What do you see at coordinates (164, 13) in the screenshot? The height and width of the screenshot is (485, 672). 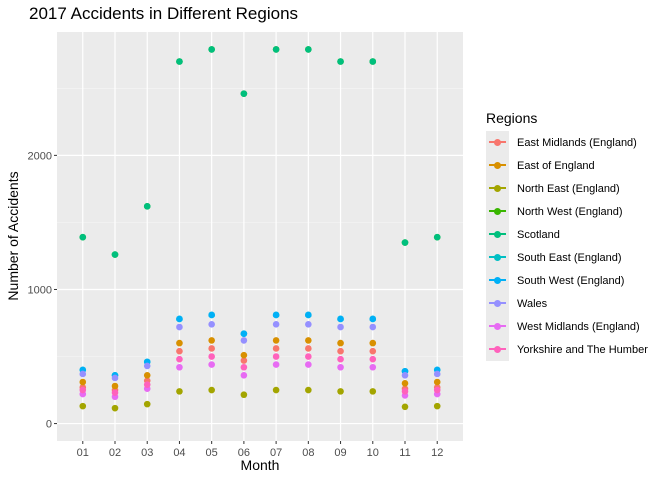 I see `chart-title: 2017 Accidents in Different Regions` at bounding box center [164, 13].